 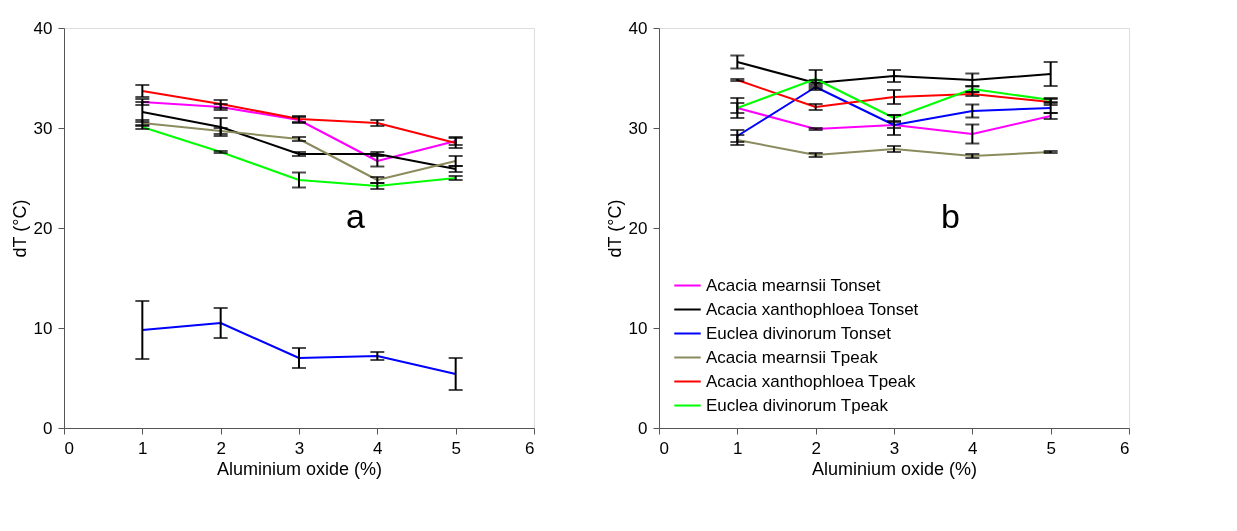 I want to click on legend-label: Acacia mearnsii Tonset, so click(x=793, y=285).